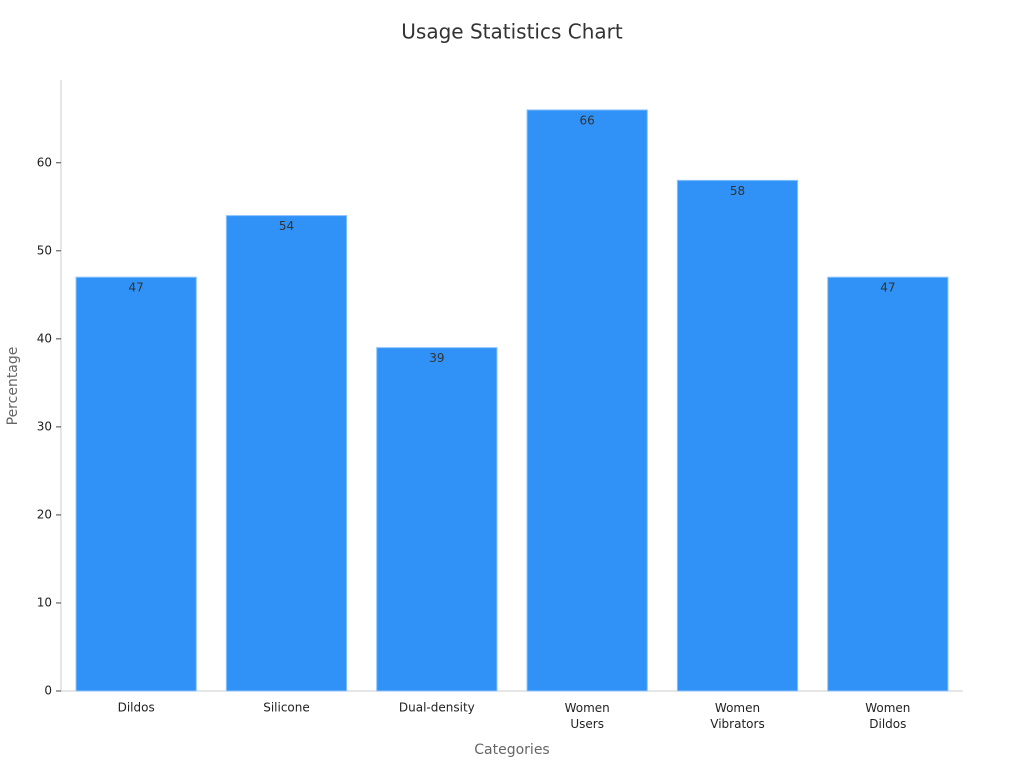  What do you see at coordinates (44, 426) in the screenshot?
I see `y-tick-label: 30` at bounding box center [44, 426].